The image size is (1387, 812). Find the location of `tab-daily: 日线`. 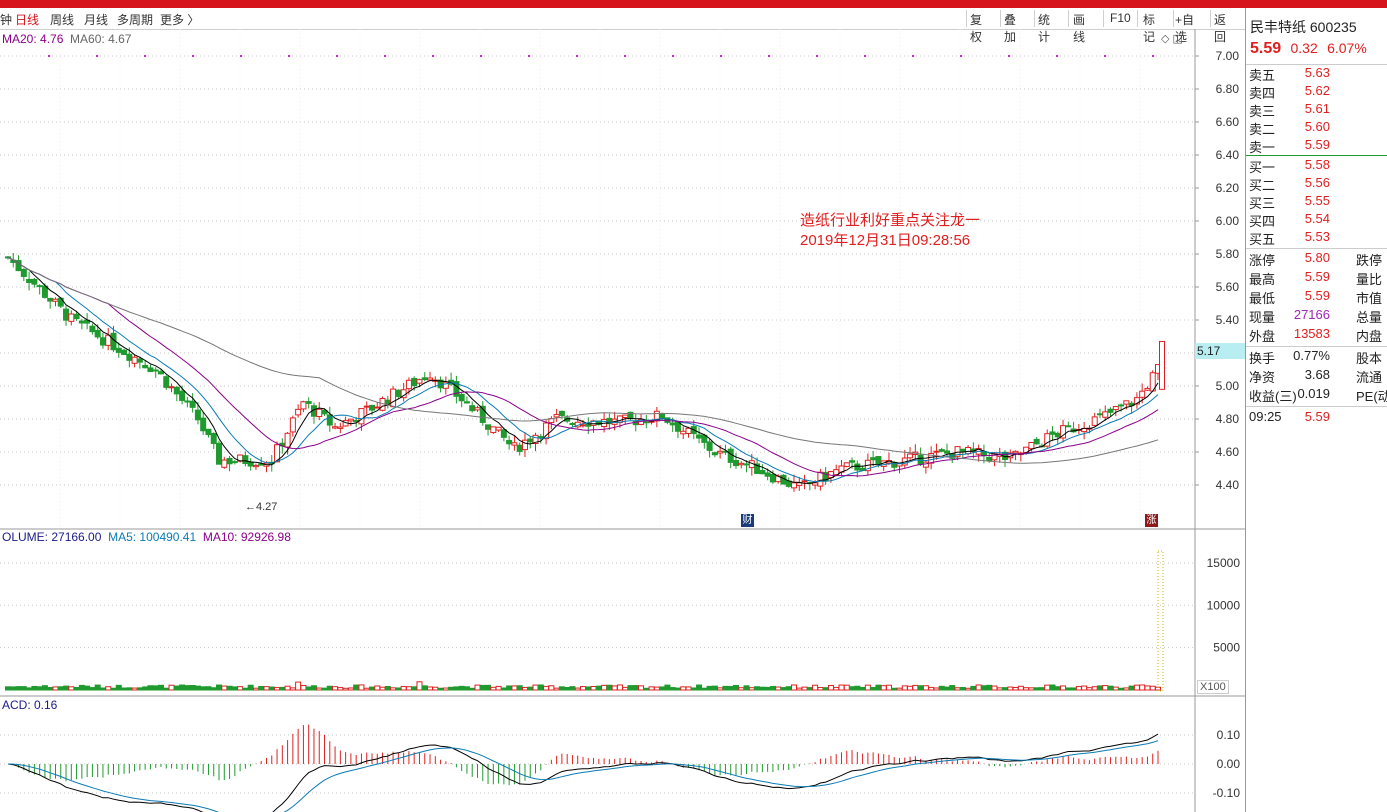

tab-daily: 日线 is located at coordinates (27, 20).